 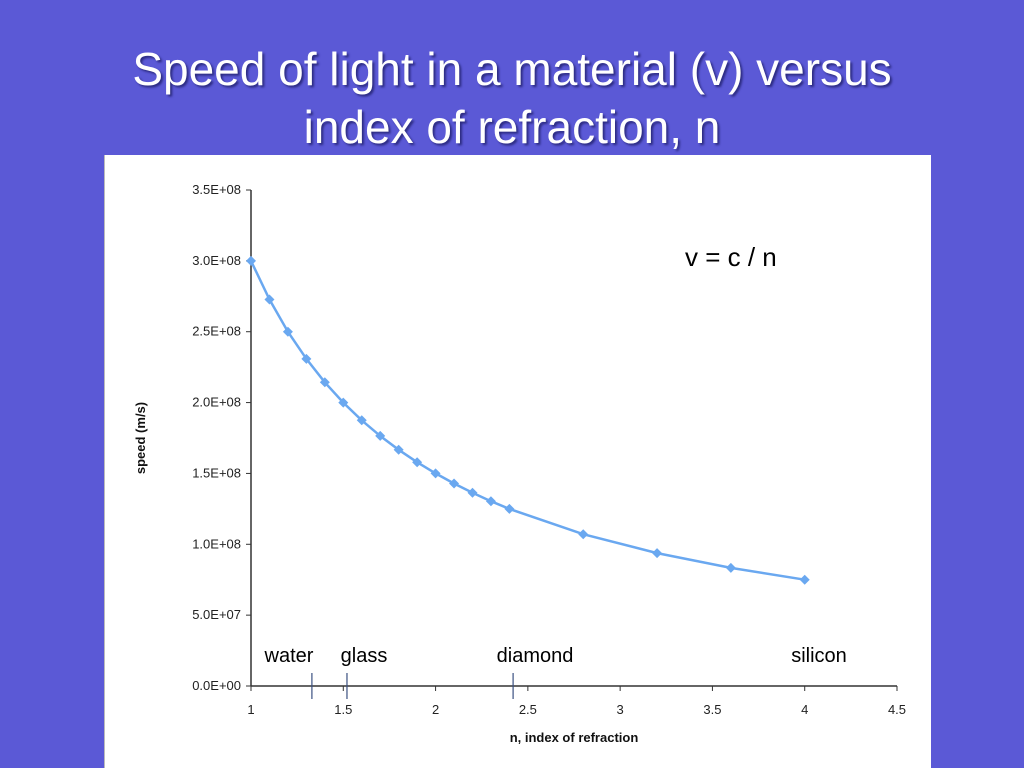 What do you see at coordinates (140, 438) in the screenshot?
I see `y-axis-title: speed (m/s)` at bounding box center [140, 438].